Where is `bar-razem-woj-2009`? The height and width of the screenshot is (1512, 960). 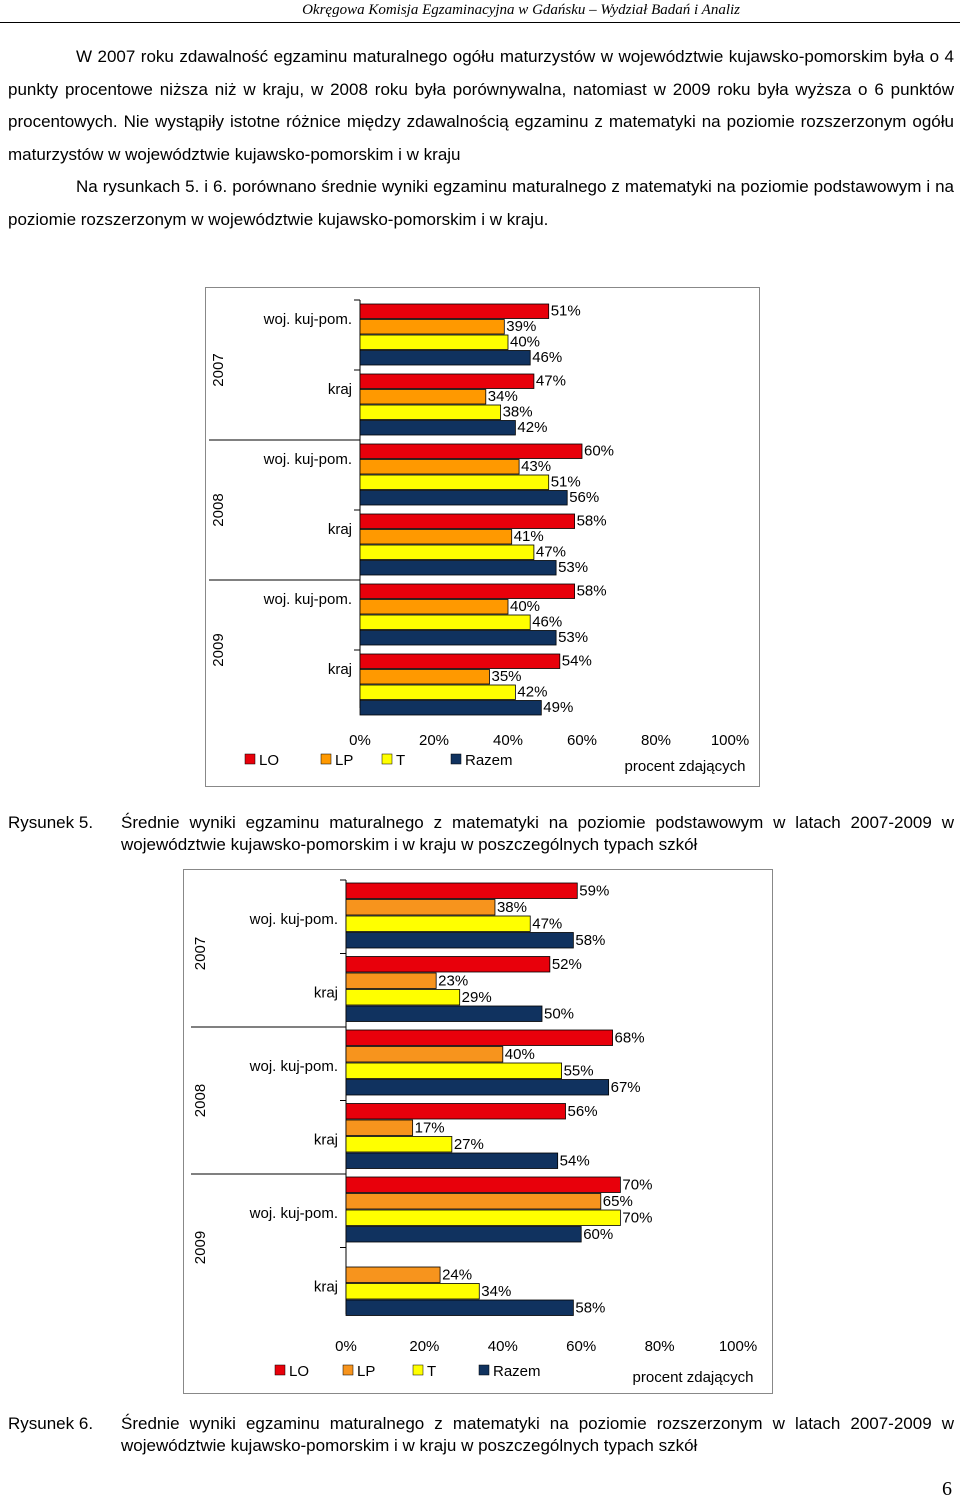
bar-razem-woj-2009 is located at coordinates (463, 1234).